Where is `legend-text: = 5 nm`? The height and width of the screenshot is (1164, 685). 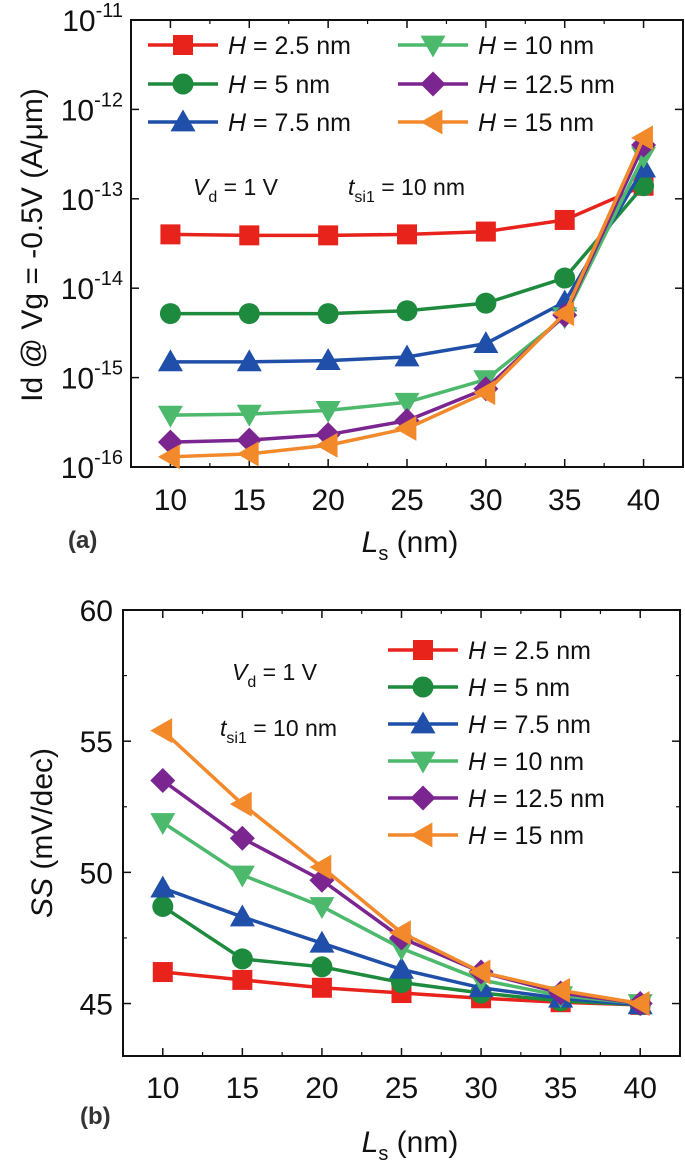 legend-text: = 5 nm is located at coordinates (528, 688).